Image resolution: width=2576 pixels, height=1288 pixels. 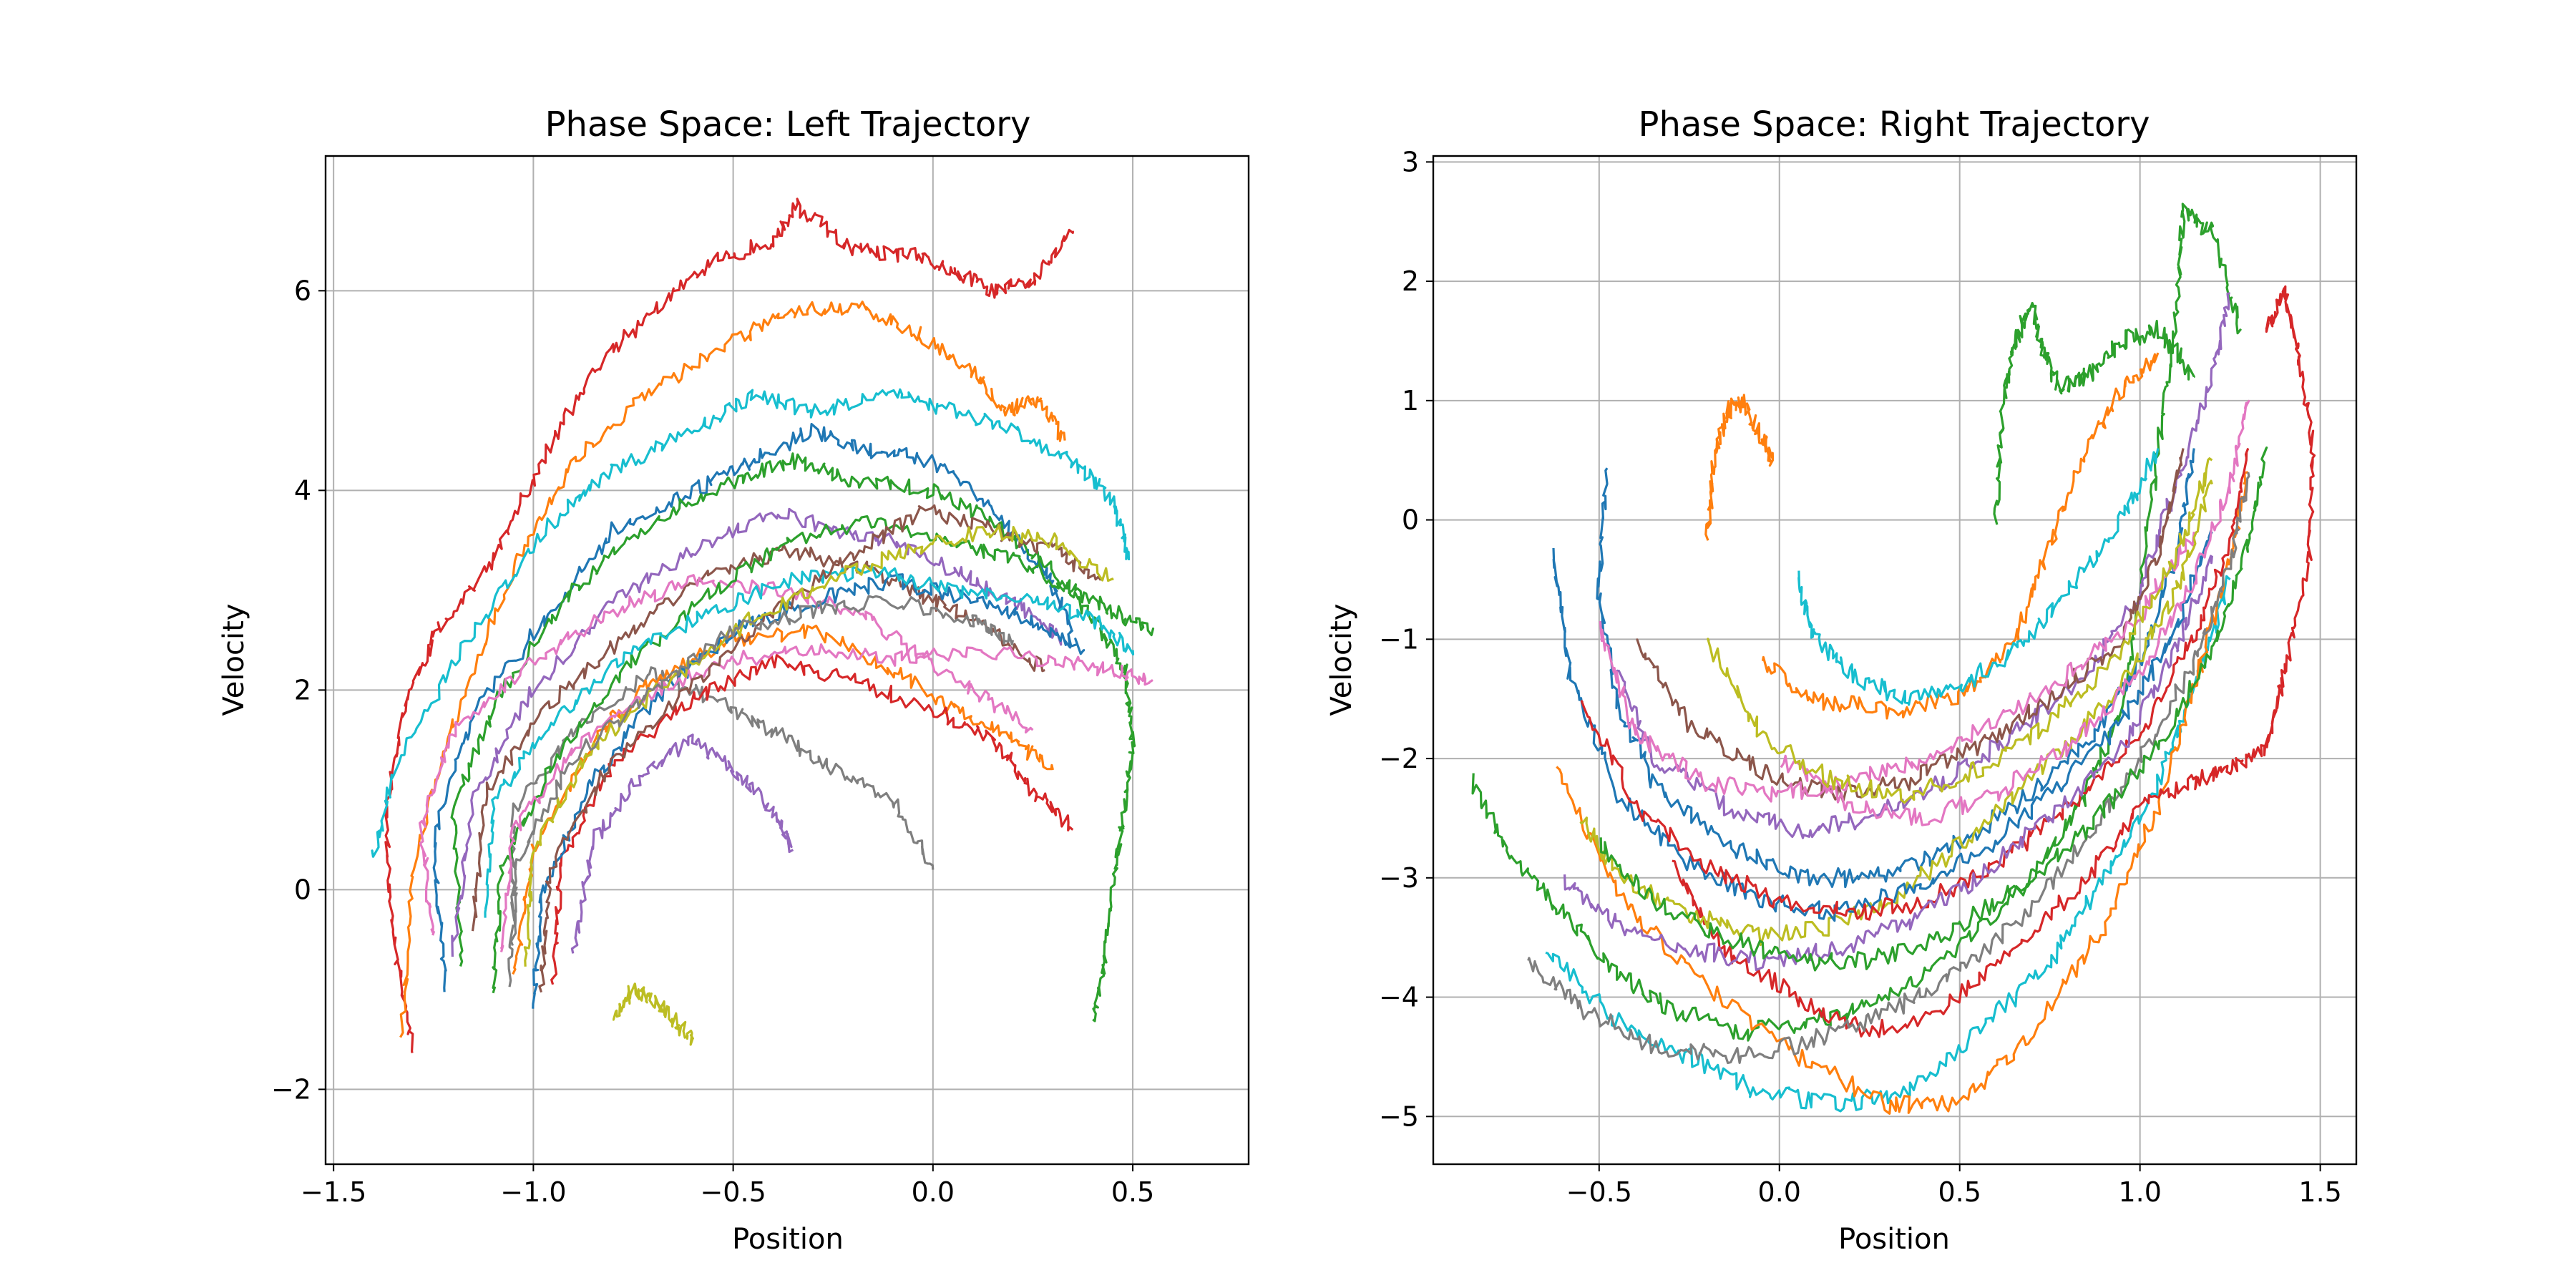 What do you see at coordinates (1599, 1192) in the screenshot?
I see `right-xtick-label: −0.5` at bounding box center [1599, 1192].